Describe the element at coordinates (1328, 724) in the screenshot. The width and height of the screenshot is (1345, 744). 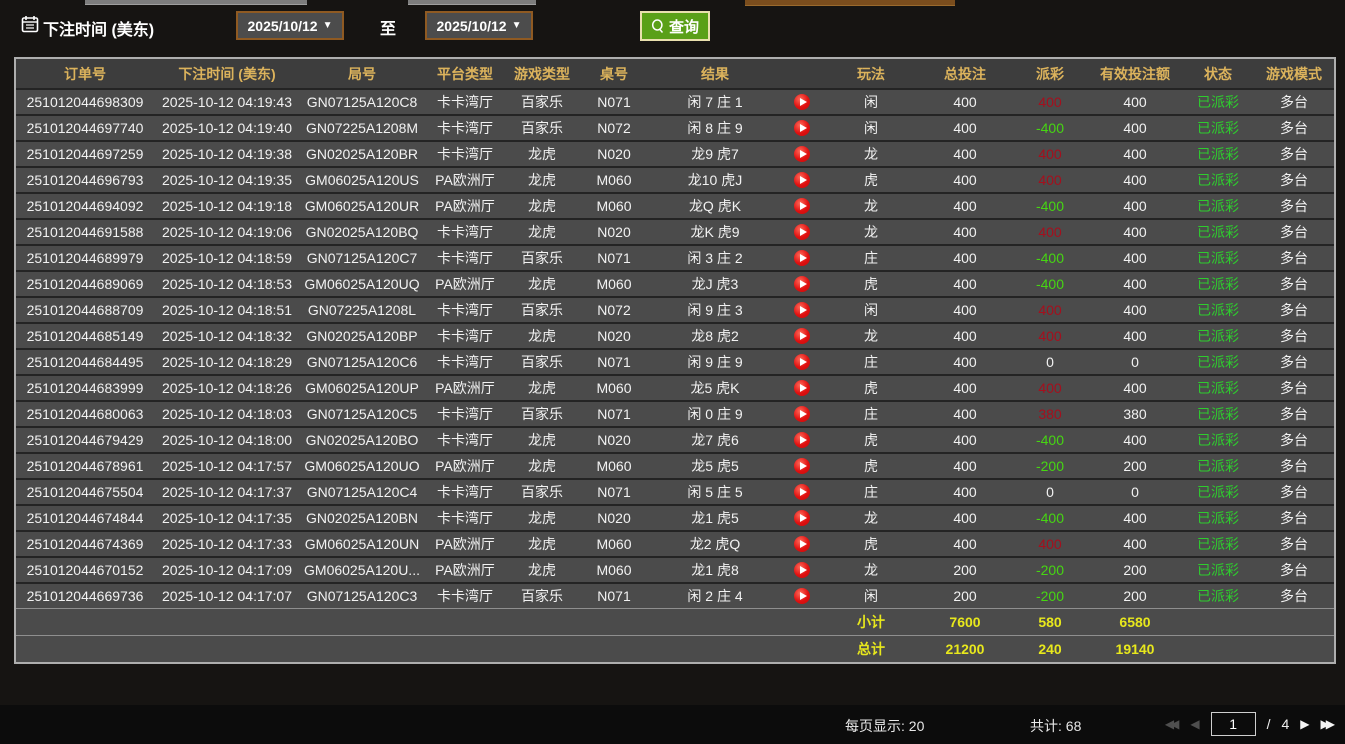
I see `last-page-icon: ▶▶` at that location.